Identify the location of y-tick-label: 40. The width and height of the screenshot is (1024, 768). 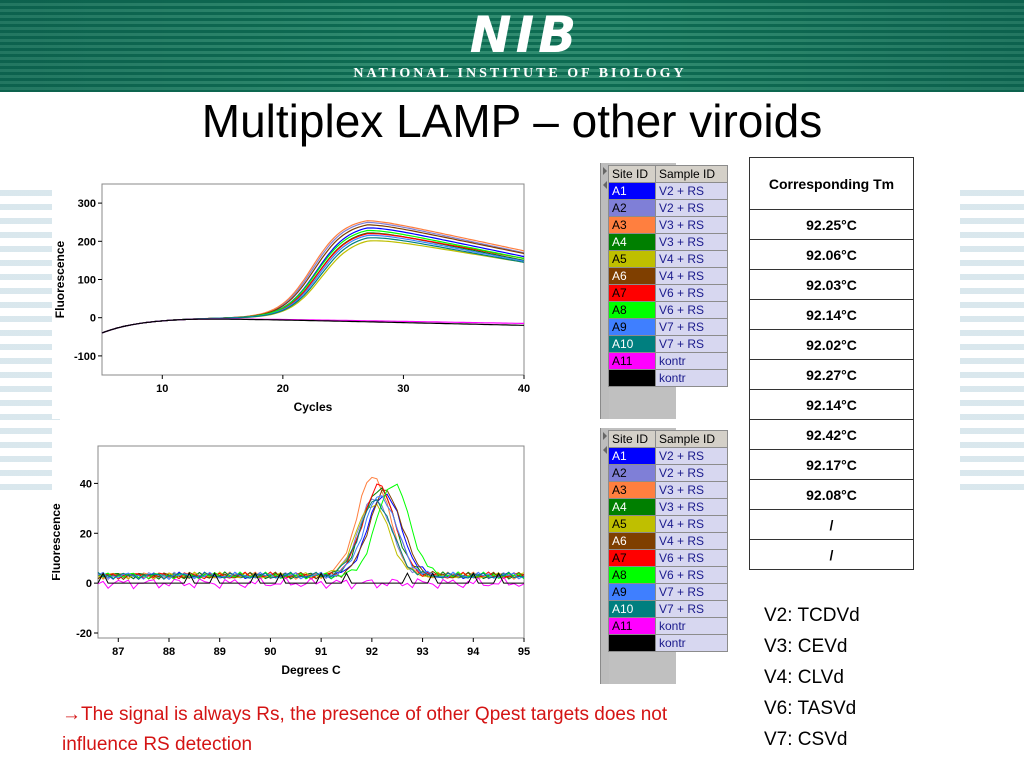
(86, 484).